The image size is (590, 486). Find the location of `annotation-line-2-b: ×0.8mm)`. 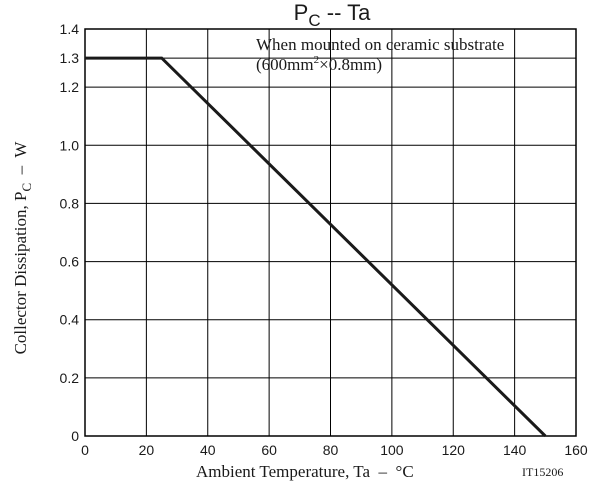

annotation-line-2-b: ×0.8mm) is located at coordinates (350, 64).